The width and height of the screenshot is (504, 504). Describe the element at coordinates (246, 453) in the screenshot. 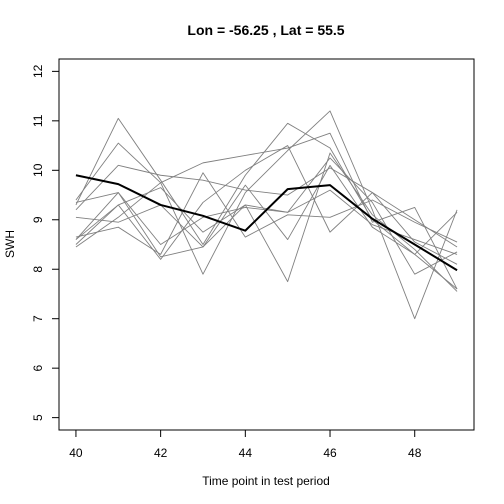

I see `x-tick-label: 44` at that location.